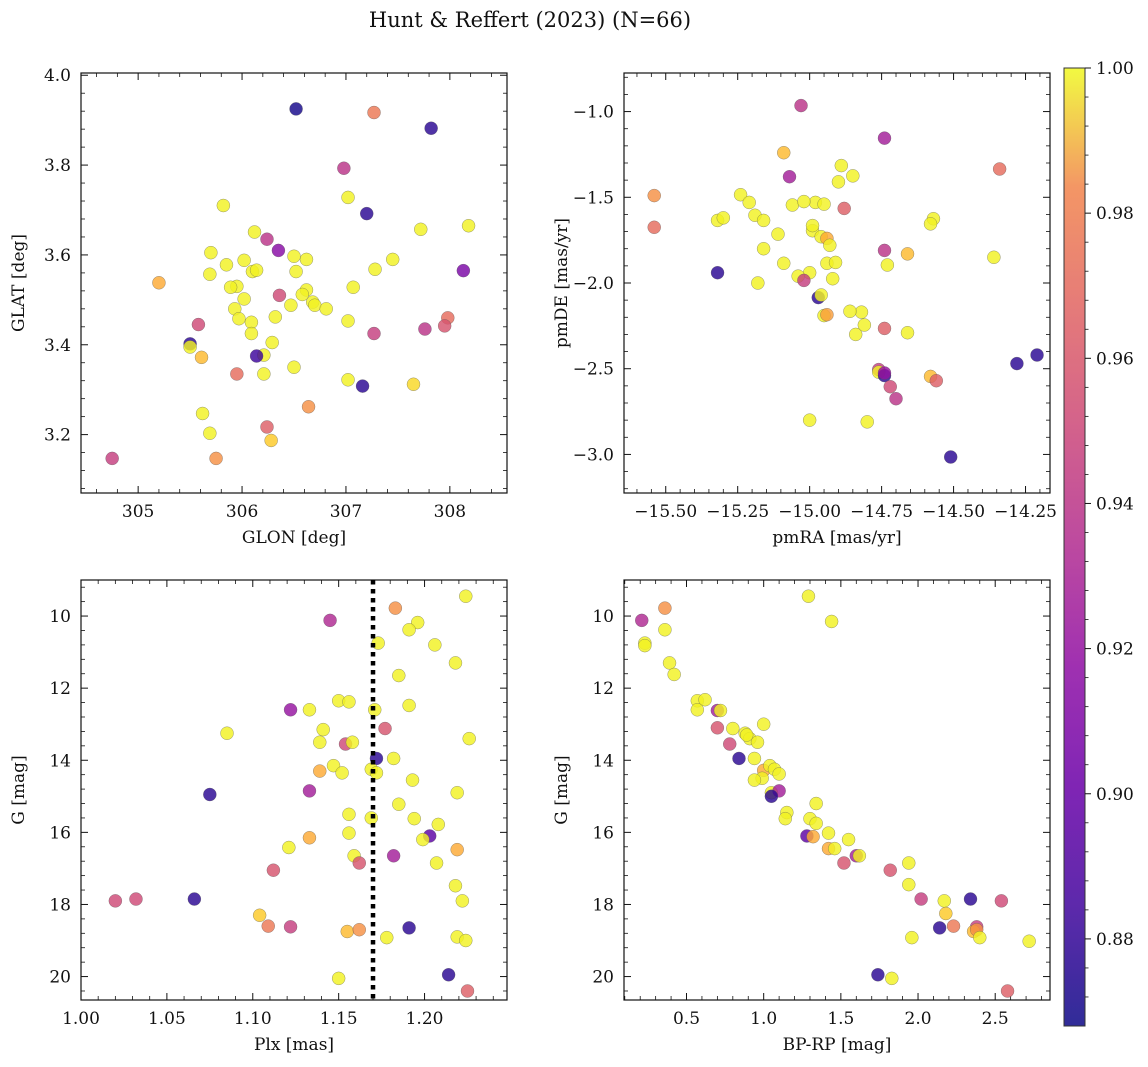 Image resolution: width=1148 pixels, height=1067 pixels. What do you see at coordinates (1074, 547) in the screenshot?
I see `colorbar-gradient` at bounding box center [1074, 547].